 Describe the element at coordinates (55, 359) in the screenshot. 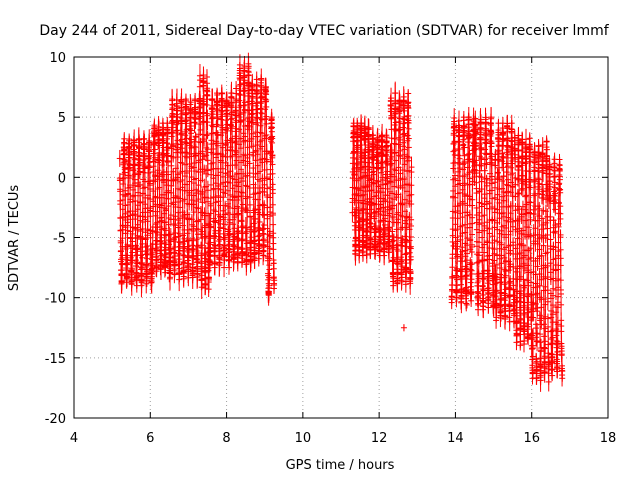

I see `y-tick-label: -15` at that location.